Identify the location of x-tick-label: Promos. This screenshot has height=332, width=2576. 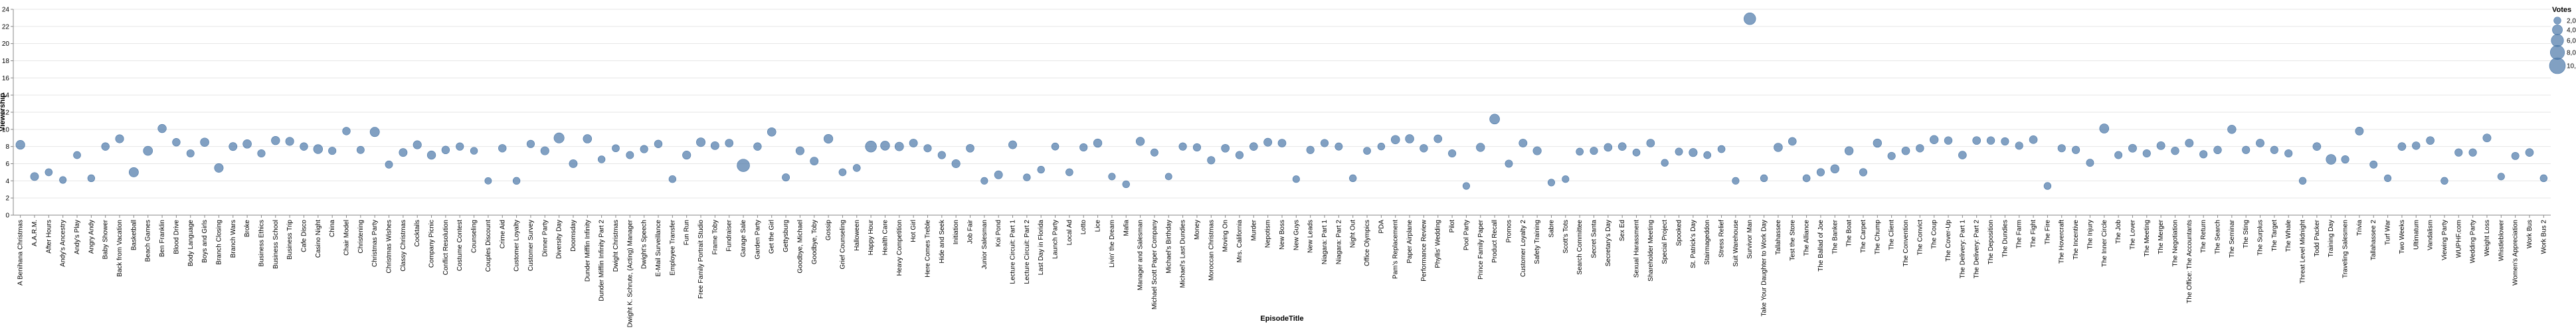
(1509, 231).